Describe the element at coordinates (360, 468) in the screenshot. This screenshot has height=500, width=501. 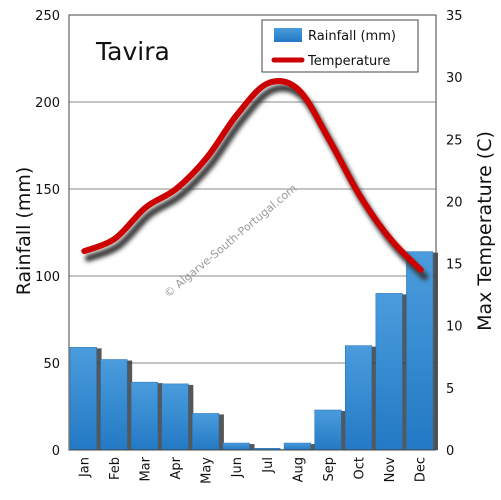
I see `x-tick-label: Oct` at that location.